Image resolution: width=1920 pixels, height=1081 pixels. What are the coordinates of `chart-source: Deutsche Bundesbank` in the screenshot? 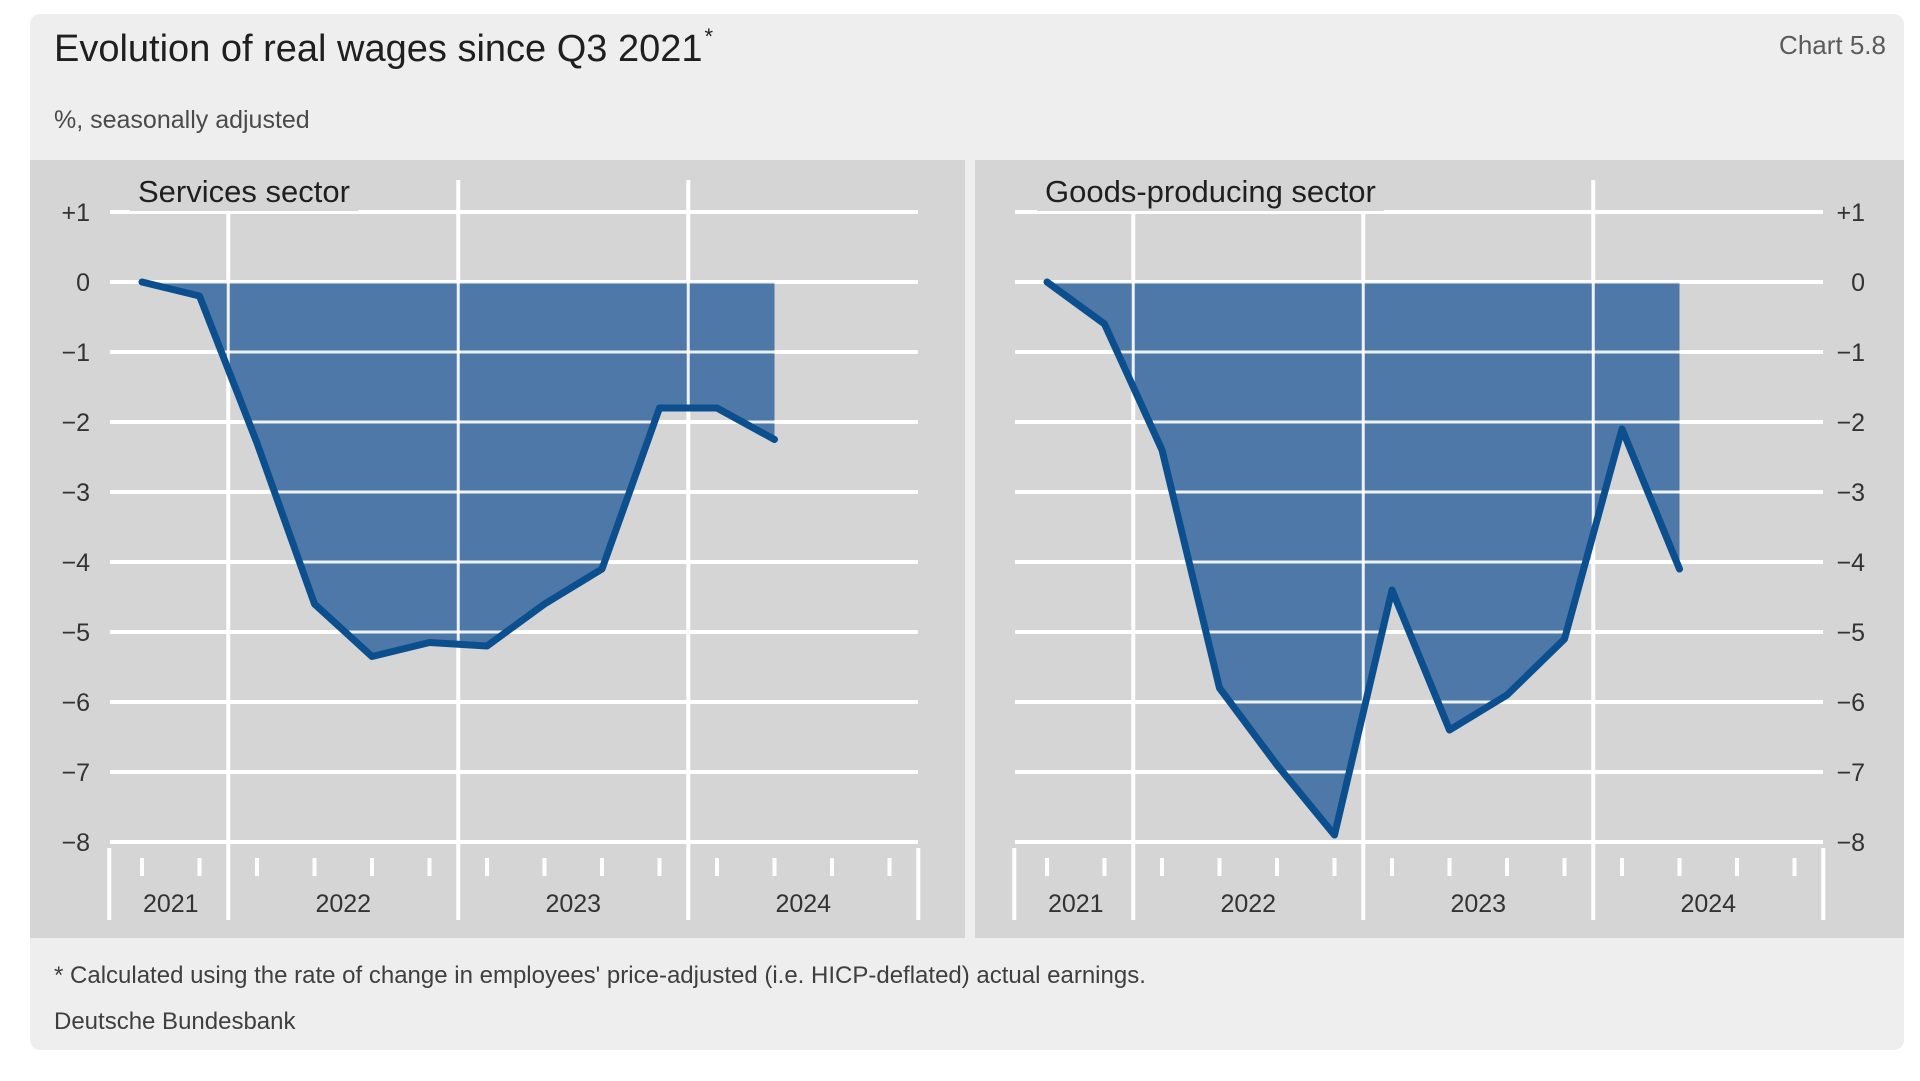 It's located at (175, 1021).